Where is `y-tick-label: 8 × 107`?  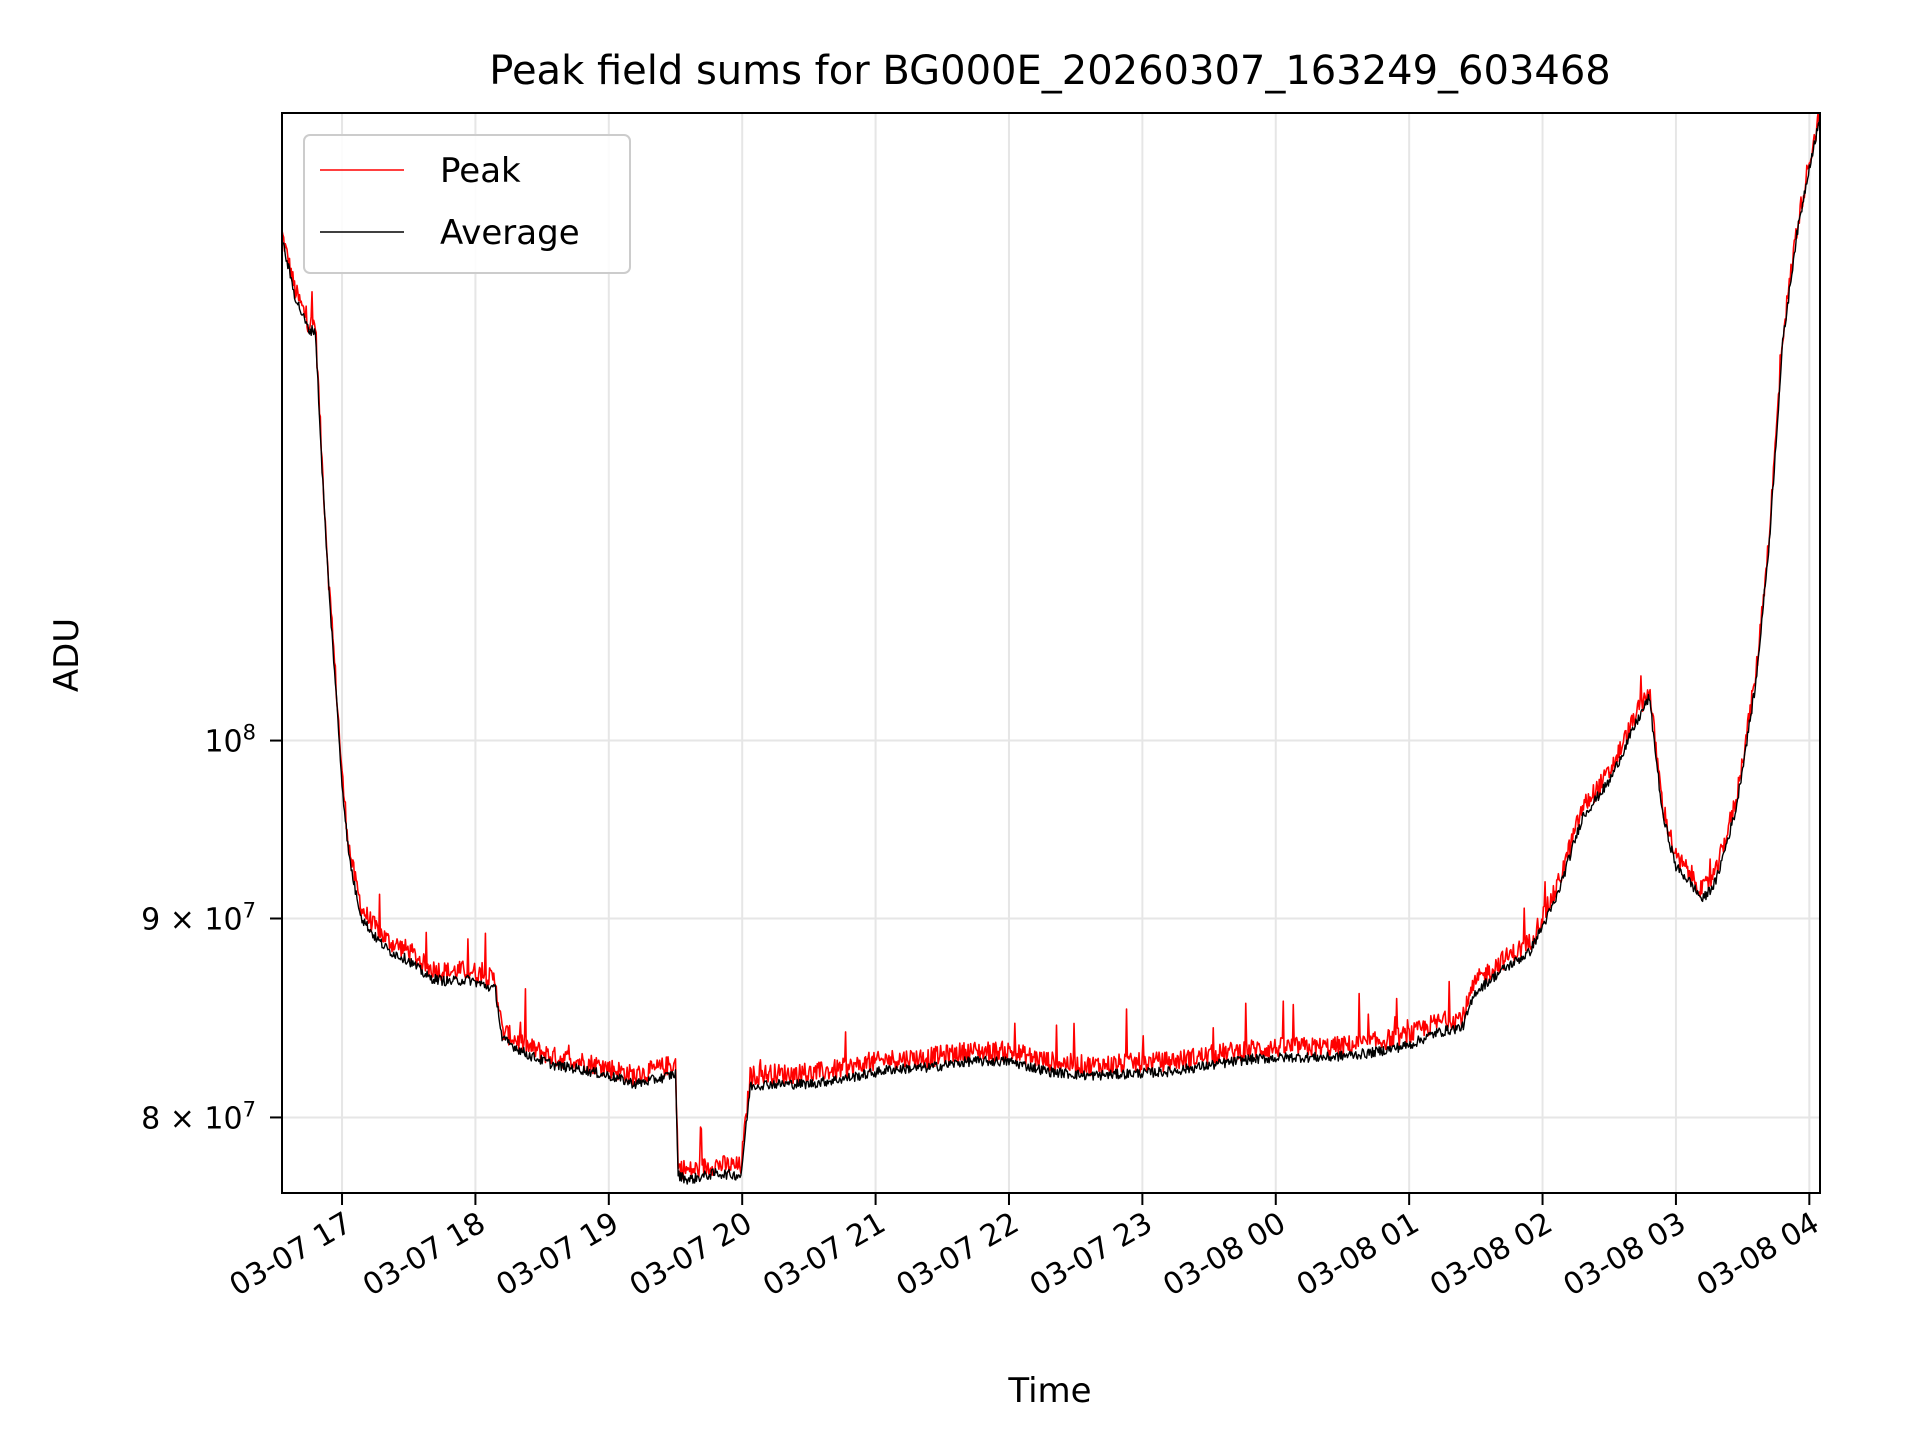 y-tick-label: 8 × 107 is located at coordinates (198, 1116).